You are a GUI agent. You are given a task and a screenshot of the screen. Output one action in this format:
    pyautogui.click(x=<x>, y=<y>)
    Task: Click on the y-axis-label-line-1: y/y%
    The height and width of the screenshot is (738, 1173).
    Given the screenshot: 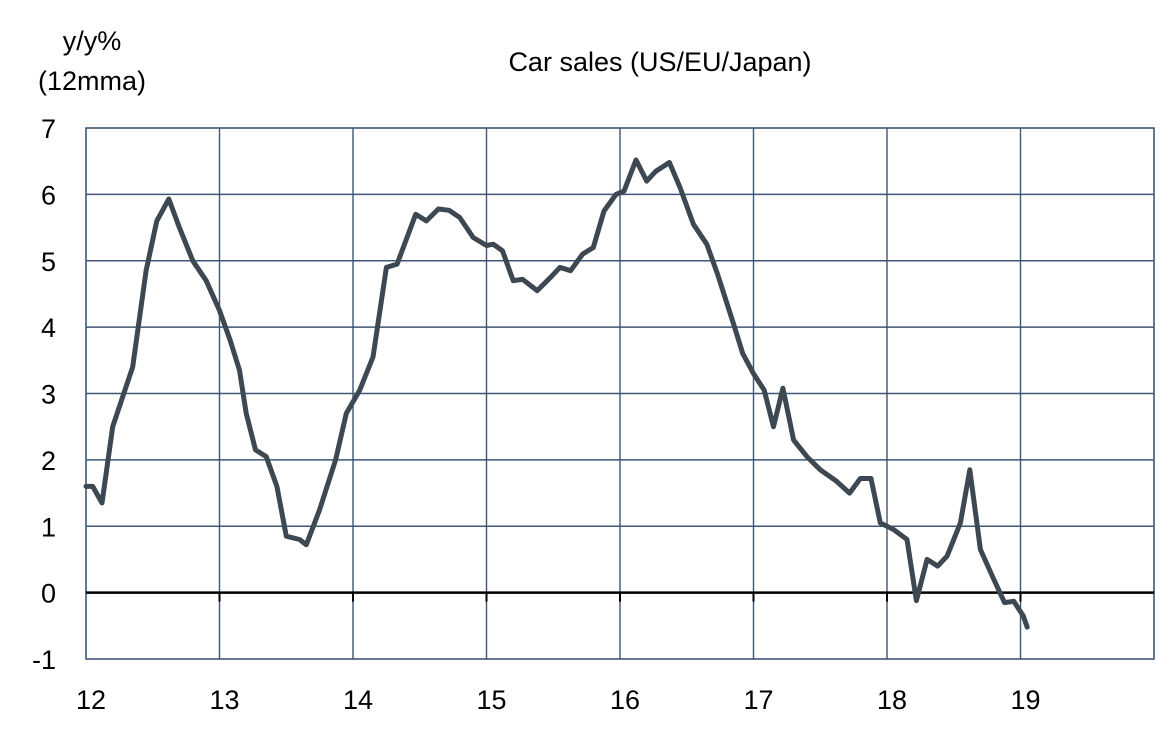 What is the action you would take?
    pyautogui.click(x=92, y=41)
    